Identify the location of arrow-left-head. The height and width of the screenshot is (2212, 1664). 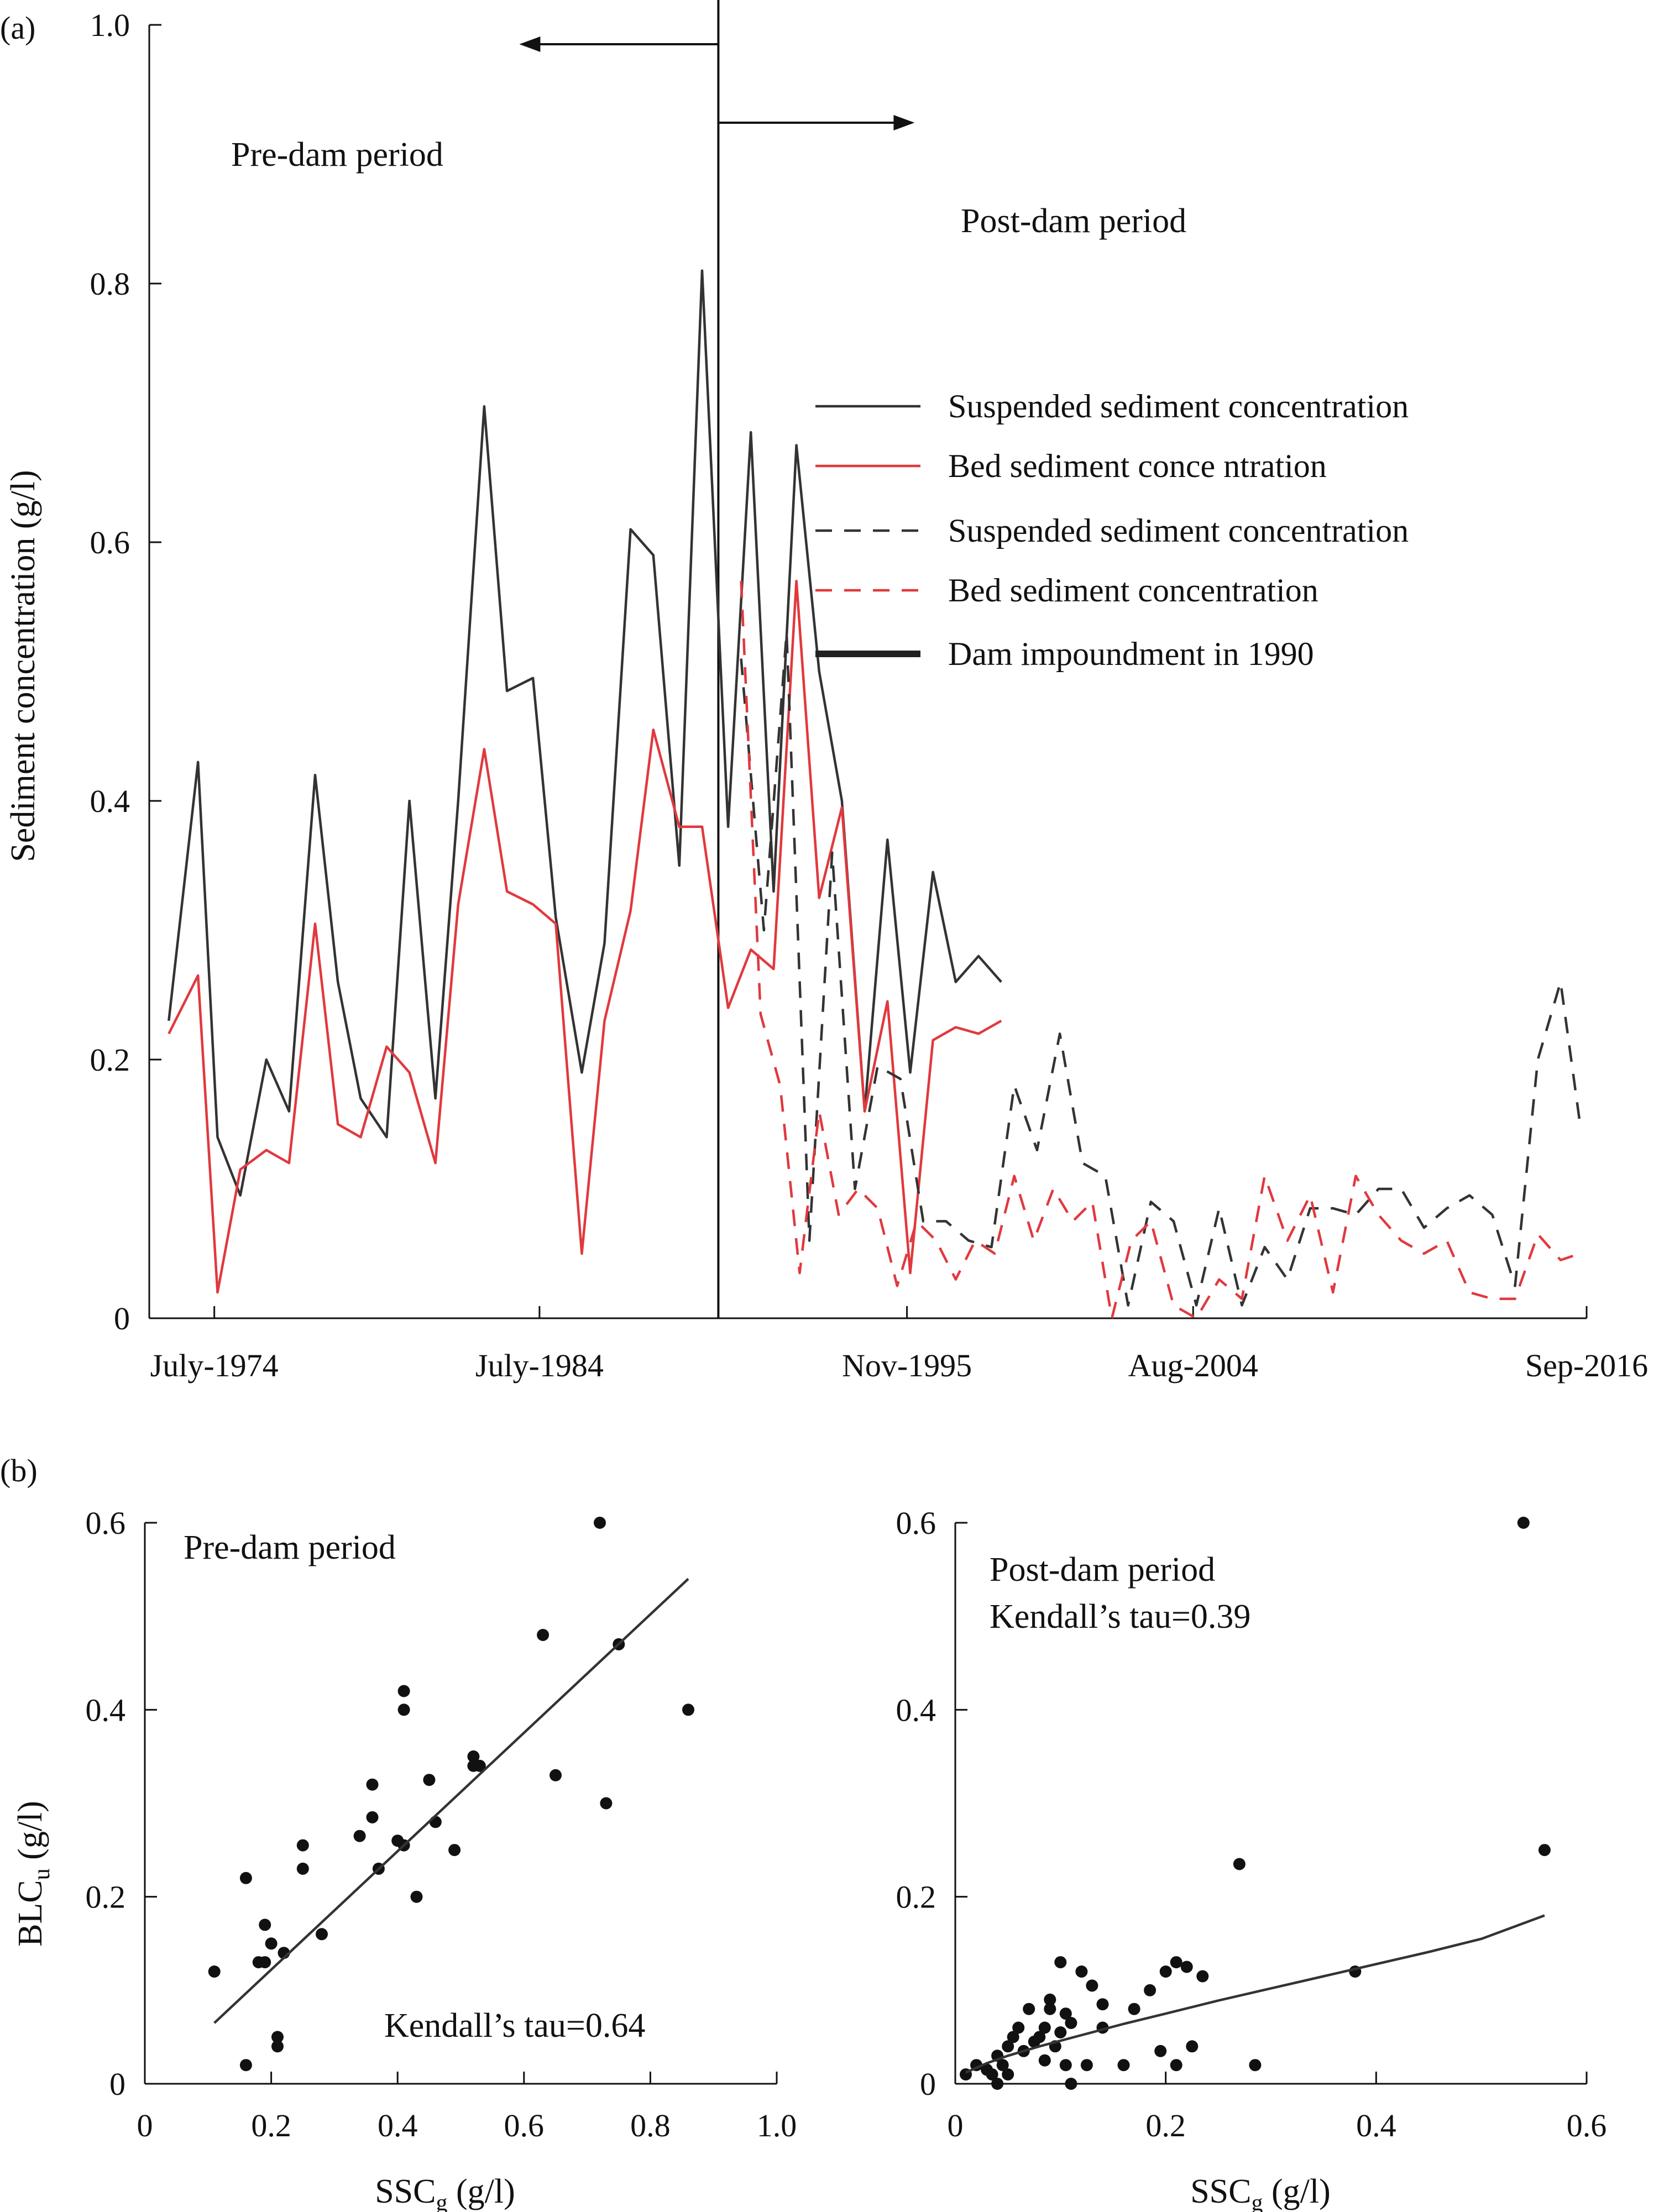
(530, 44).